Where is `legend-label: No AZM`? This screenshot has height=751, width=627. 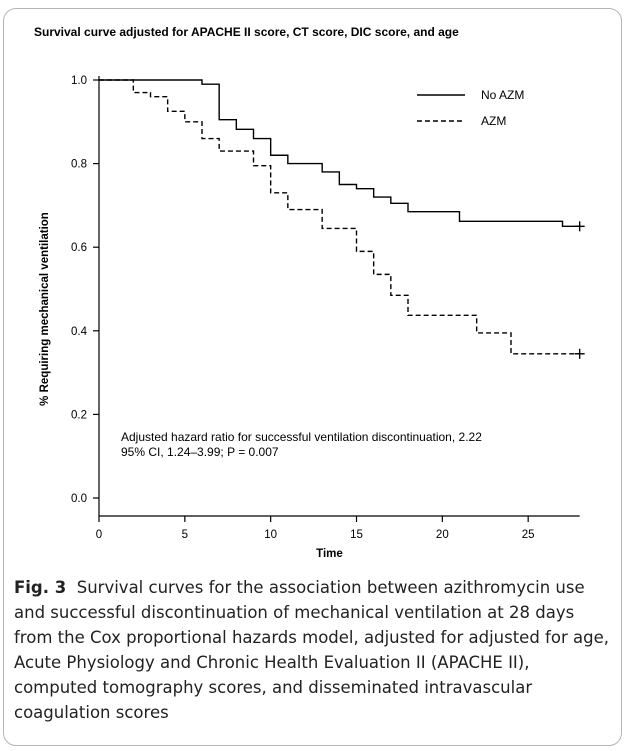 legend-label: No AZM is located at coordinates (502, 95).